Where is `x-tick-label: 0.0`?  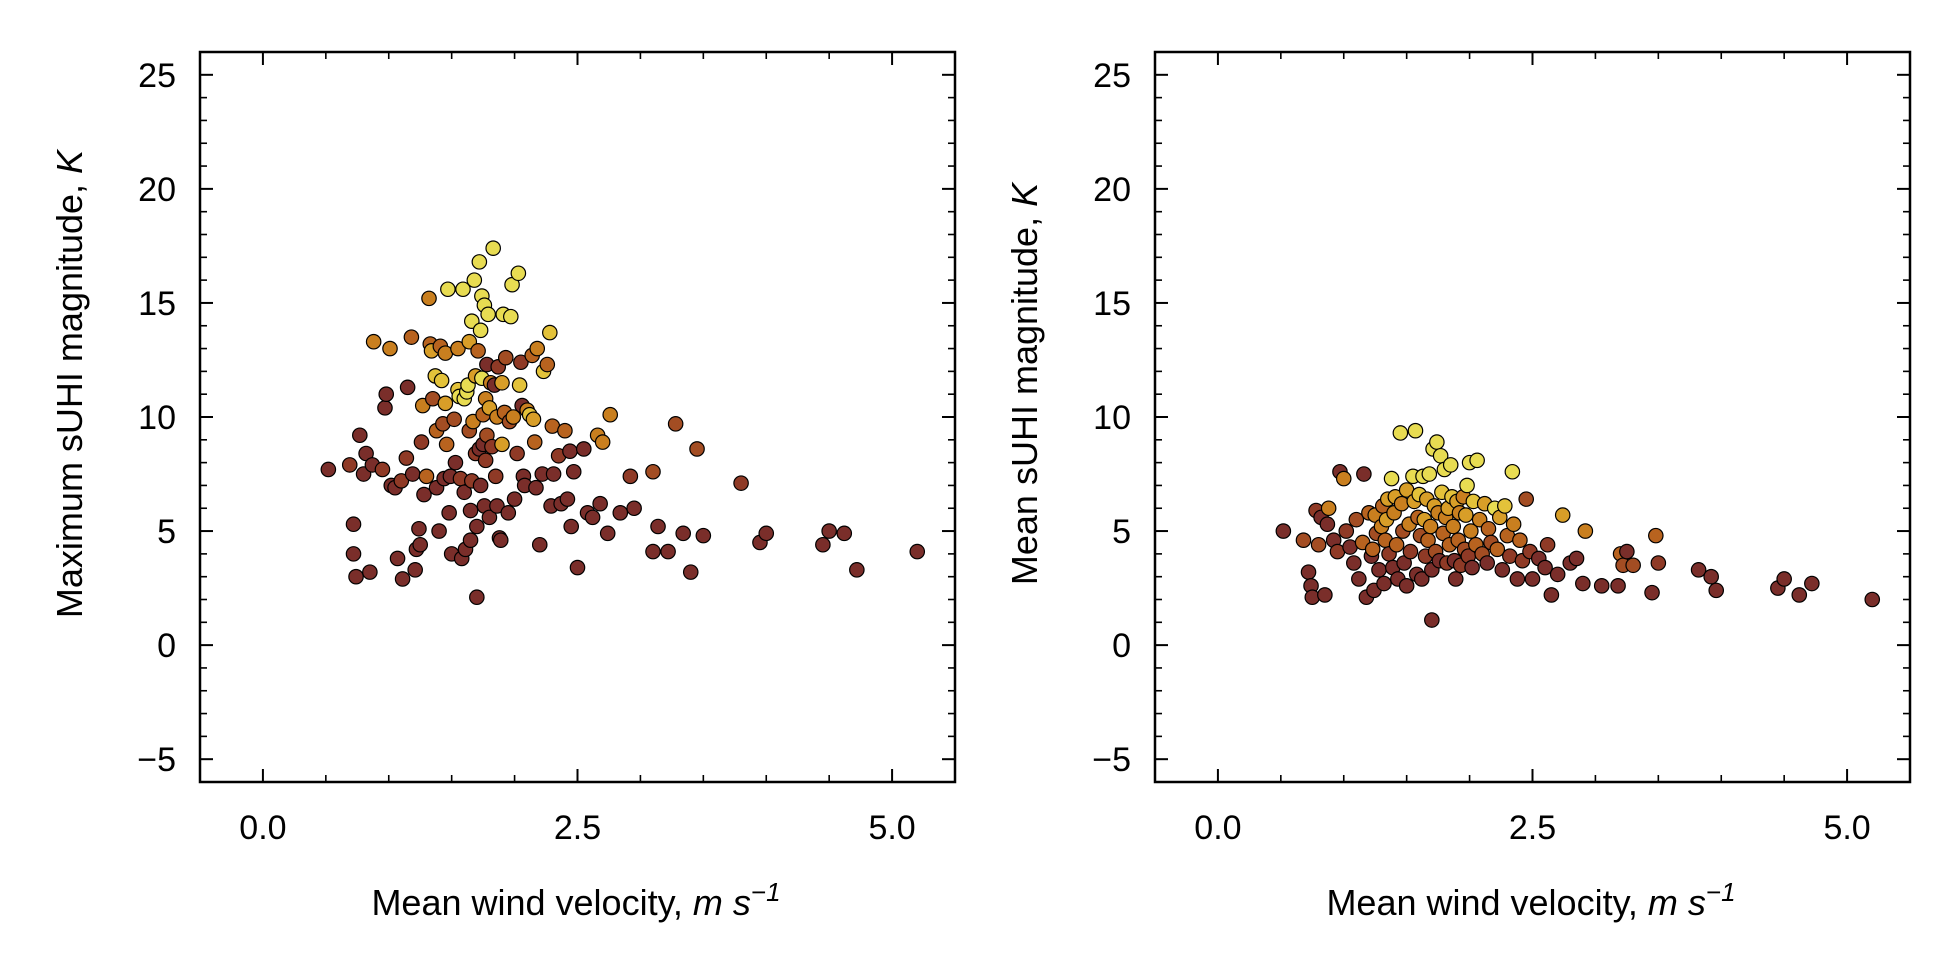 x-tick-label: 0.0 is located at coordinates (262, 828).